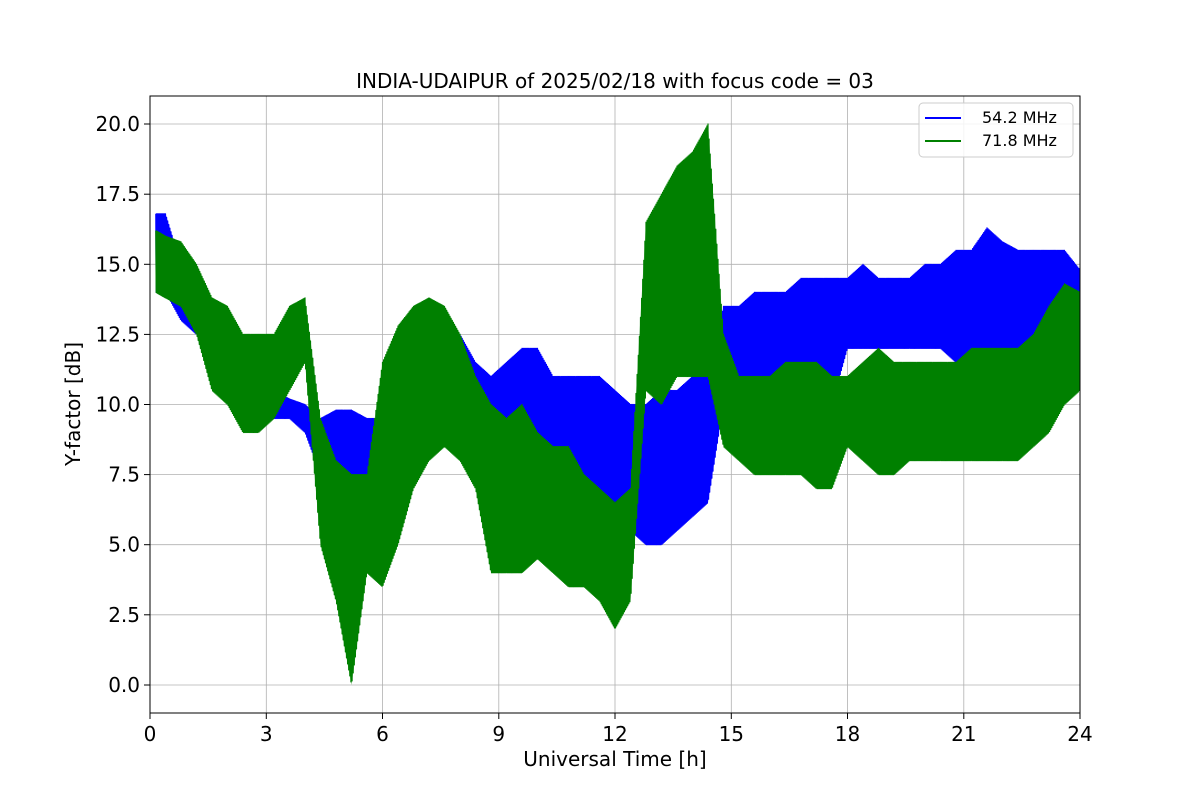  Describe the element at coordinates (614, 759) in the screenshot. I see `x-axis-label: Universal Time [h]` at that location.